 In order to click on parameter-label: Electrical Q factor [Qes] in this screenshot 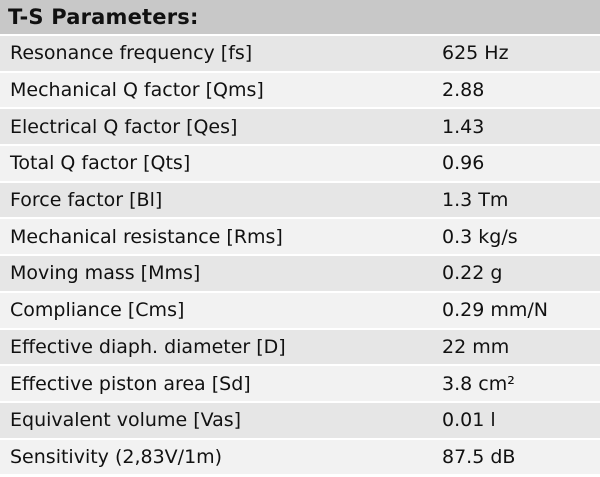, I will do `click(124, 126)`.